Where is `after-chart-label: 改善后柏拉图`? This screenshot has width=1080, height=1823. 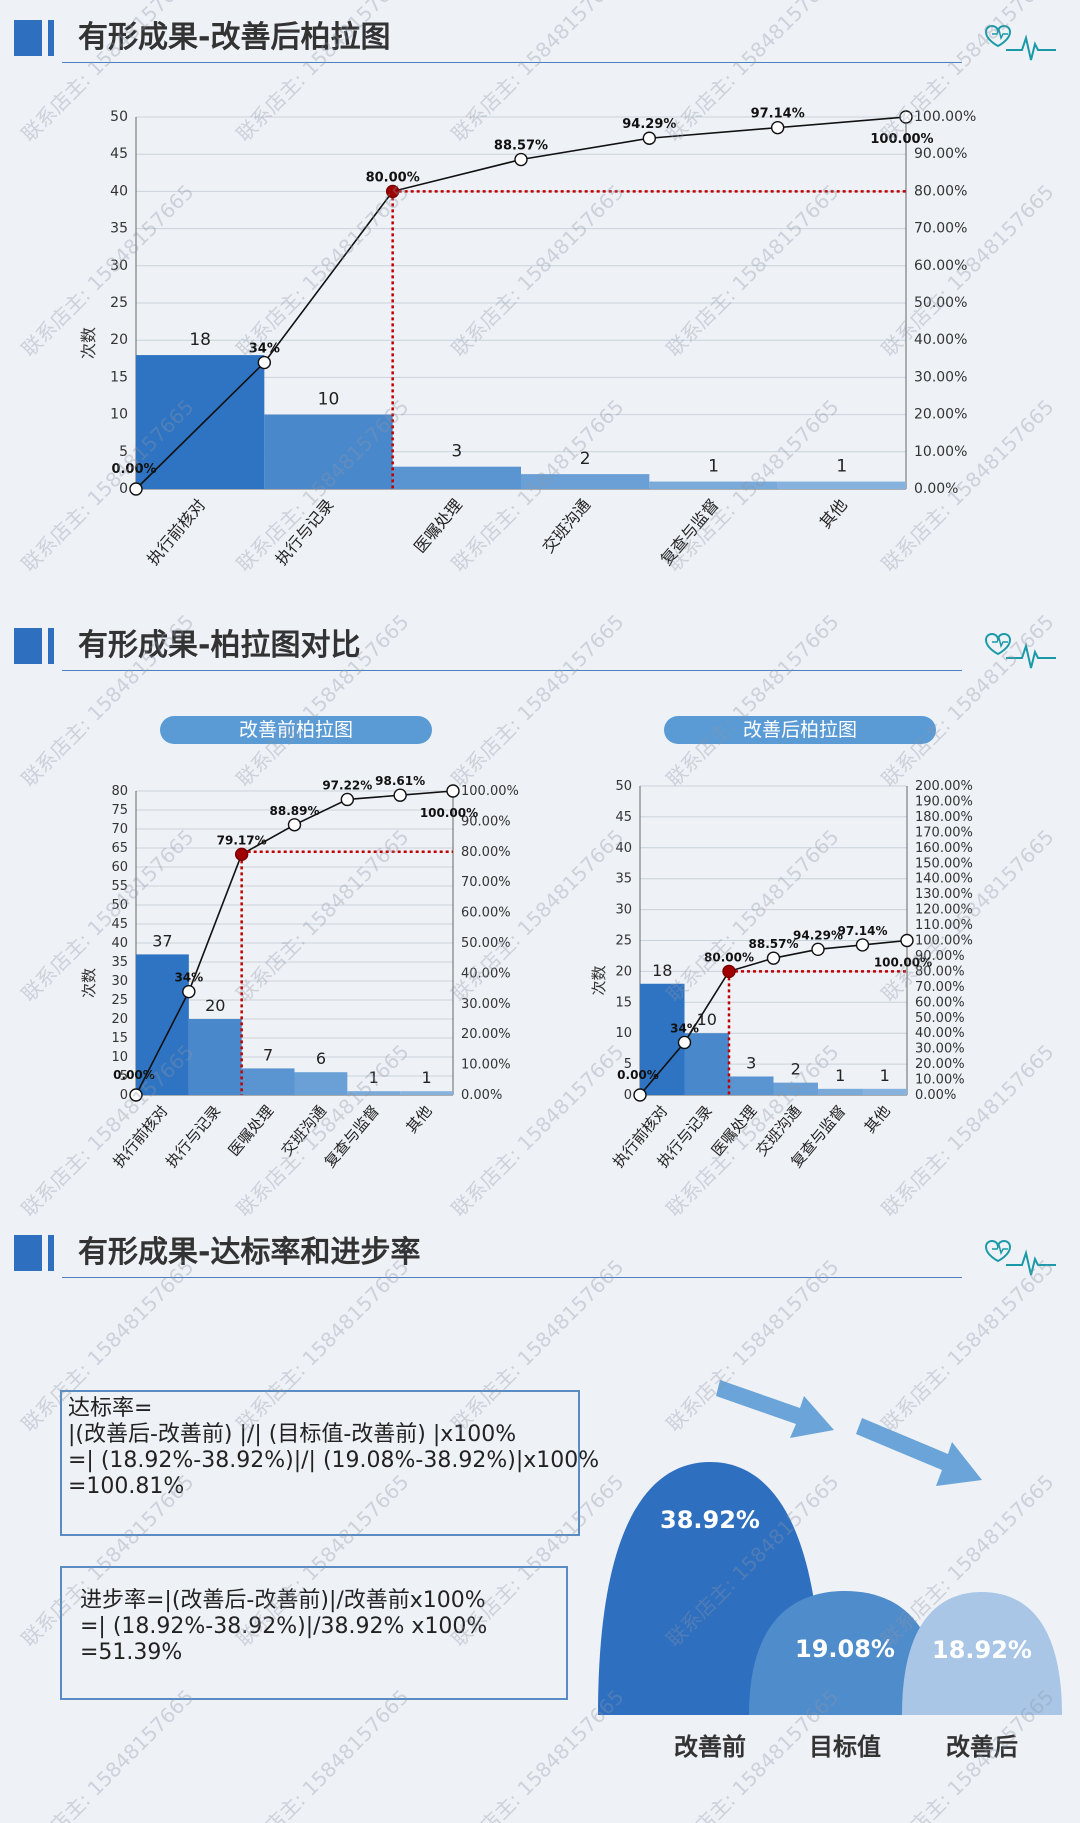
after-chart-label: 改善后柏拉图 is located at coordinates (800, 730).